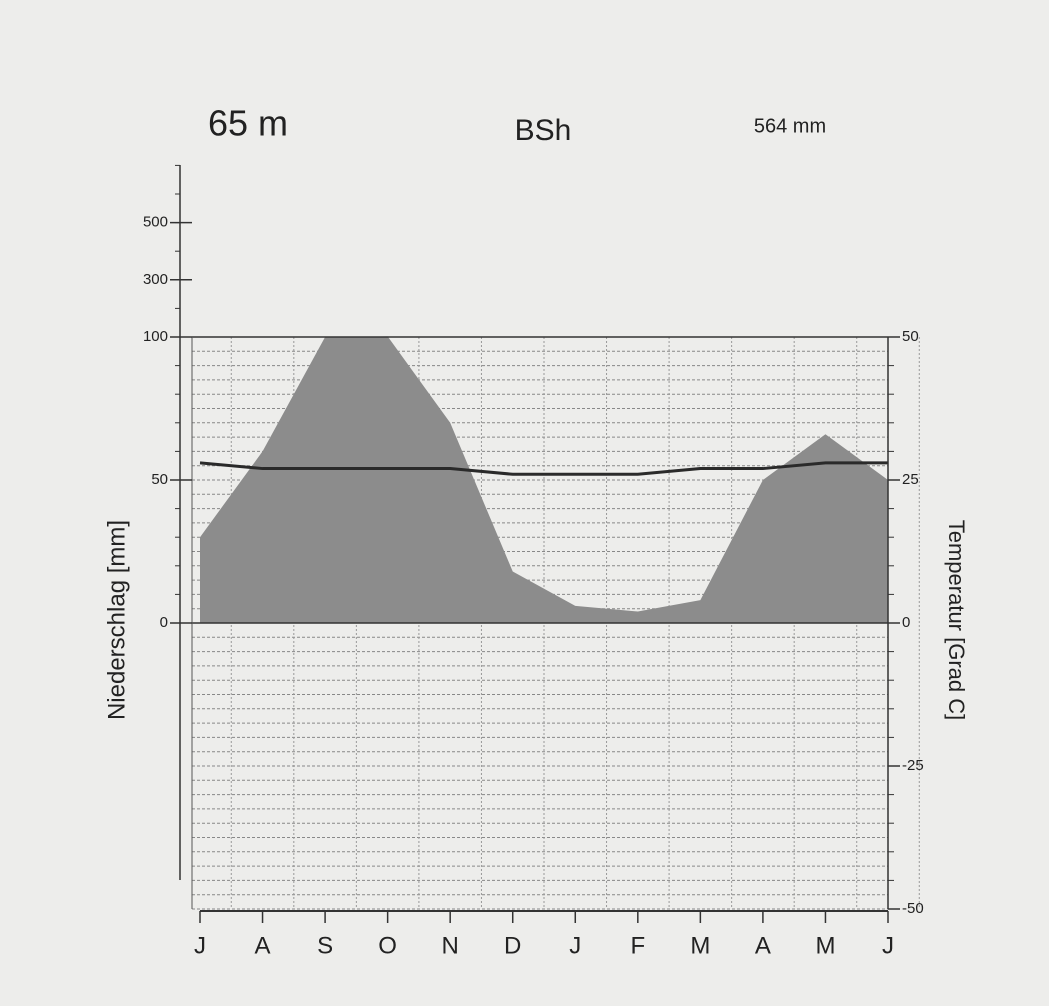  Describe the element at coordinates (155, 336) in the screenshot. I see `y-tick-label: 100` at that location.